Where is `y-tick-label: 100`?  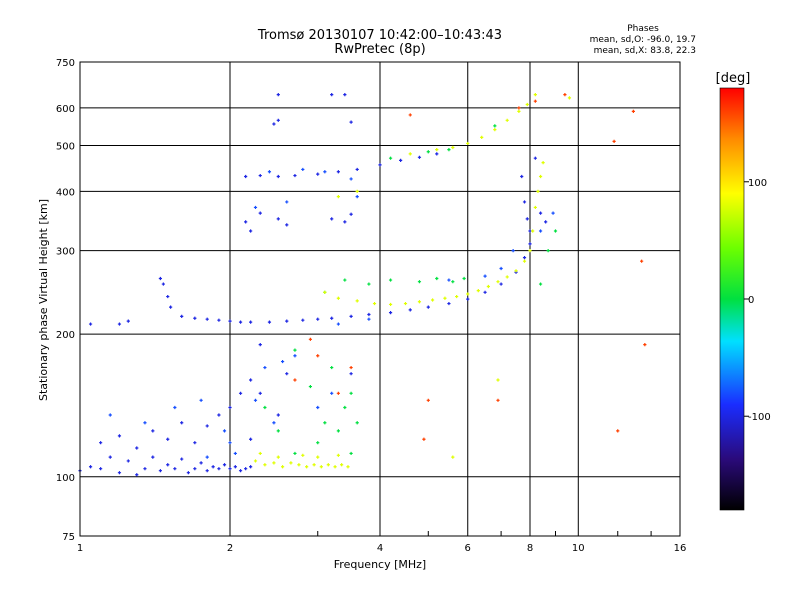
y-tick-label: 100 is located at coordinates (65, 478).